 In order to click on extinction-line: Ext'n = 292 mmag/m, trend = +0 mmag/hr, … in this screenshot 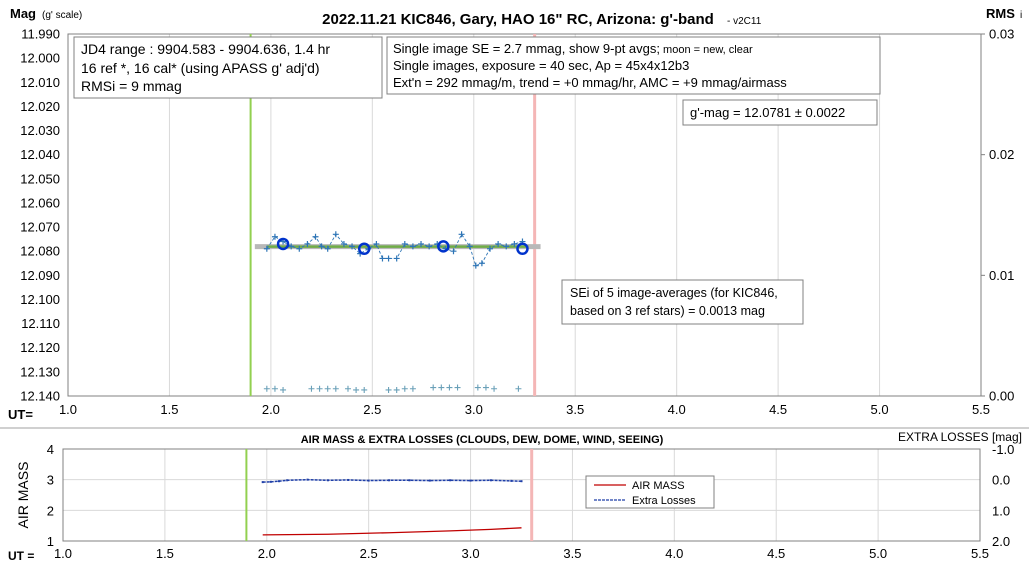, I will do `click(590, 82)`.